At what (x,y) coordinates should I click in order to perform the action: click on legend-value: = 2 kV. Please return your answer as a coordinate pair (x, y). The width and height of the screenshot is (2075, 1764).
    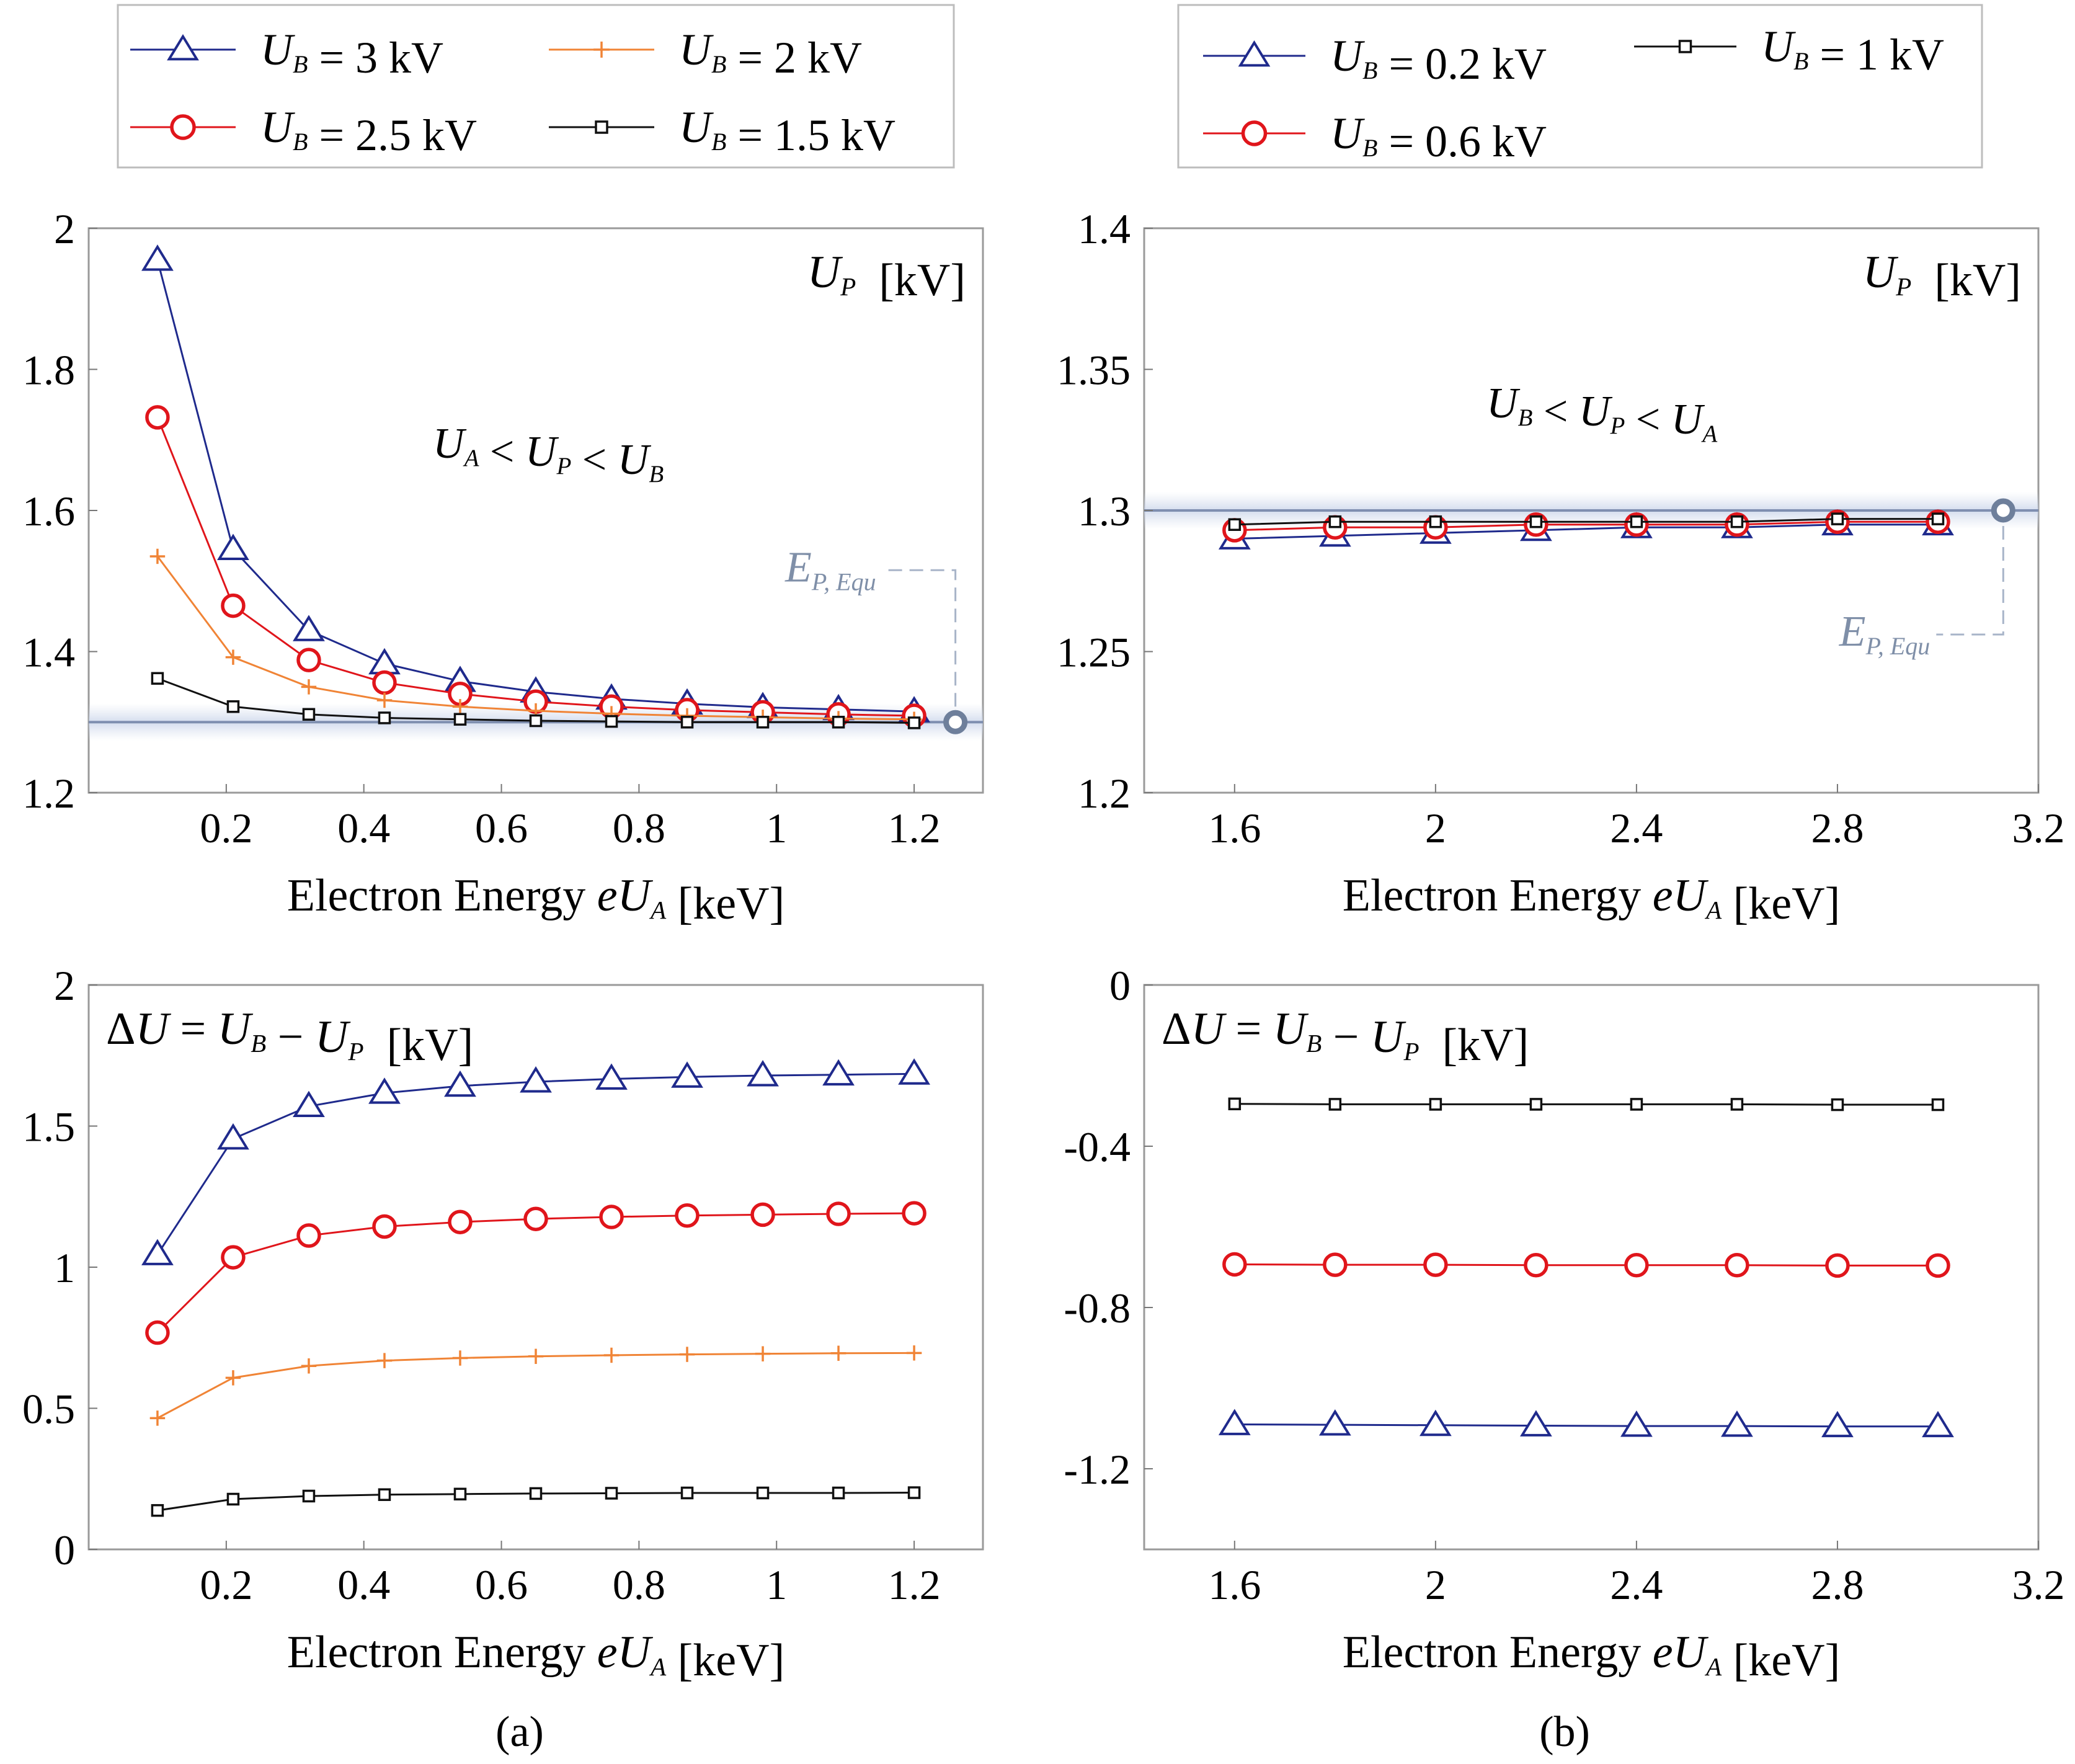
    Looking at the image, I should click on (794, 57).